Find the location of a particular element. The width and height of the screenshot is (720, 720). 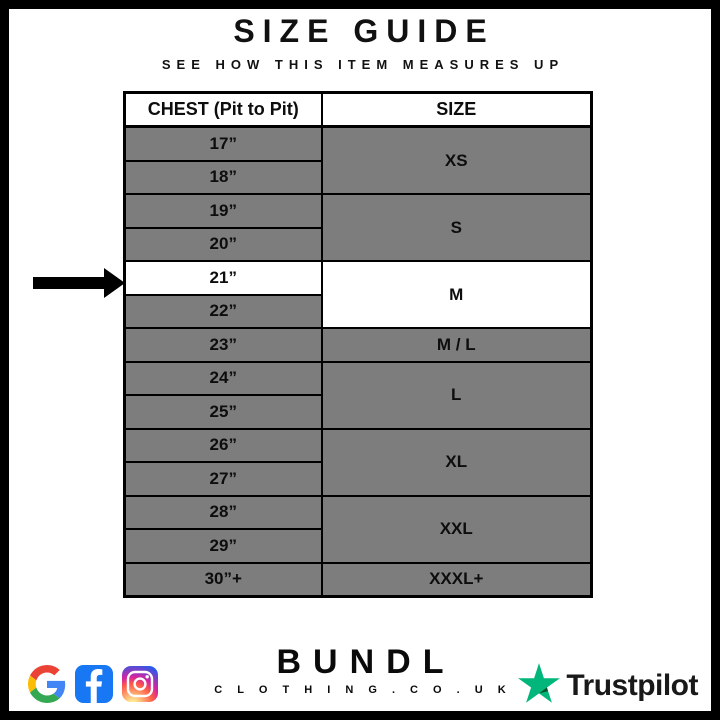

size-cell: L is located at coordinates (456, 395).